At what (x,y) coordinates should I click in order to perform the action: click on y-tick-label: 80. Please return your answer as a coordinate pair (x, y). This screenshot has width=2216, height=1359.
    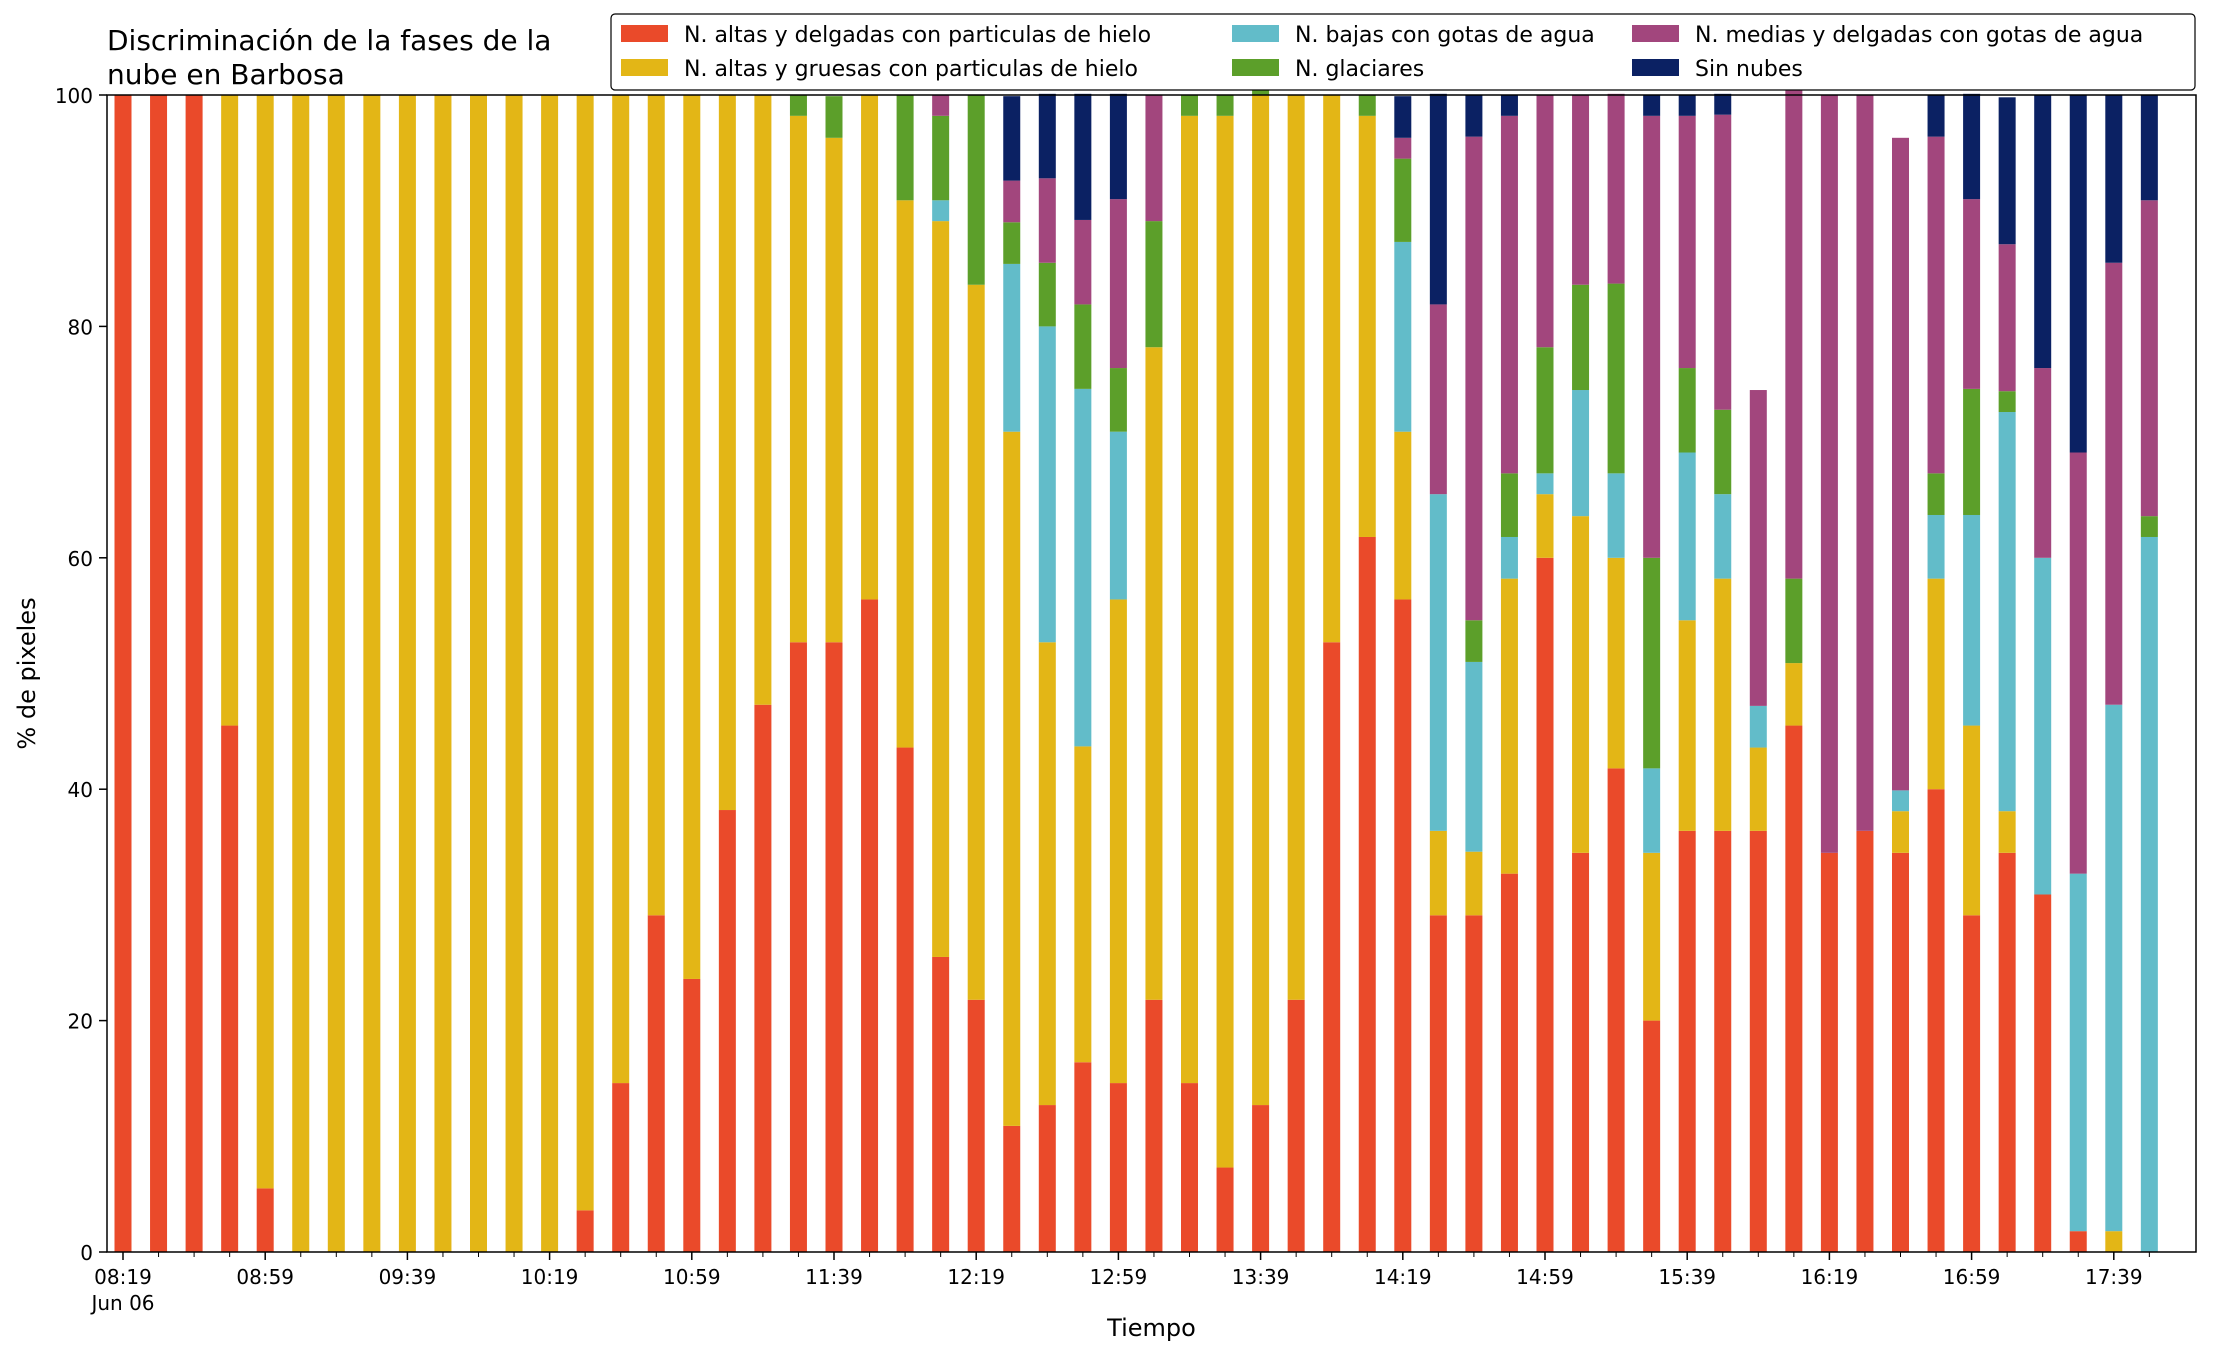
    Looking at the image, I should click on (80, 327).